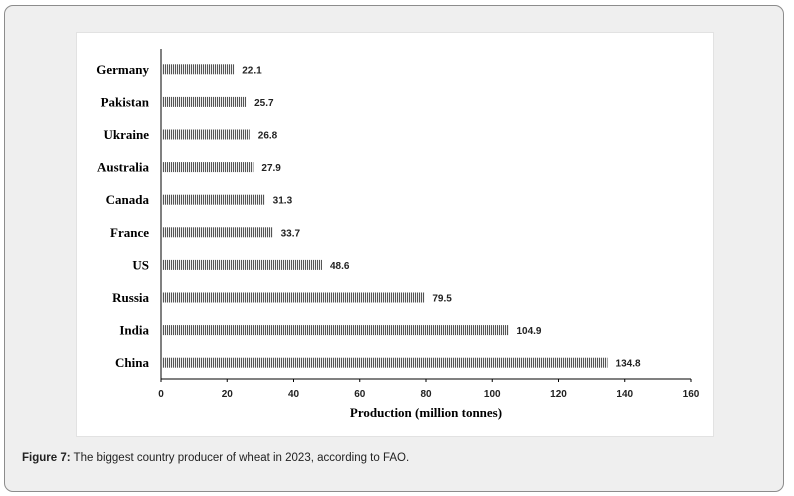 This screenshot has height=496, width=794. Describe the element at coordinates (624, 394) in the screenshot. I see `x-tick-label-140: 140` at that location.